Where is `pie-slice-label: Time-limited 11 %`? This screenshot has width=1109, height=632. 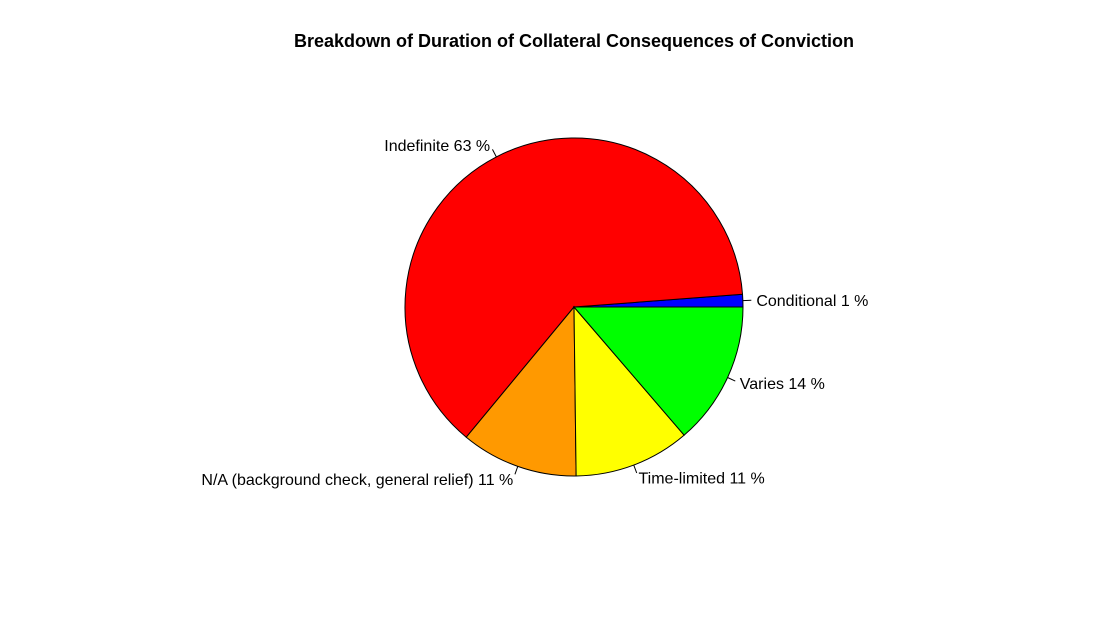 pie-slice-label: Time-limited 11 % is located at coordinates (701, 479).